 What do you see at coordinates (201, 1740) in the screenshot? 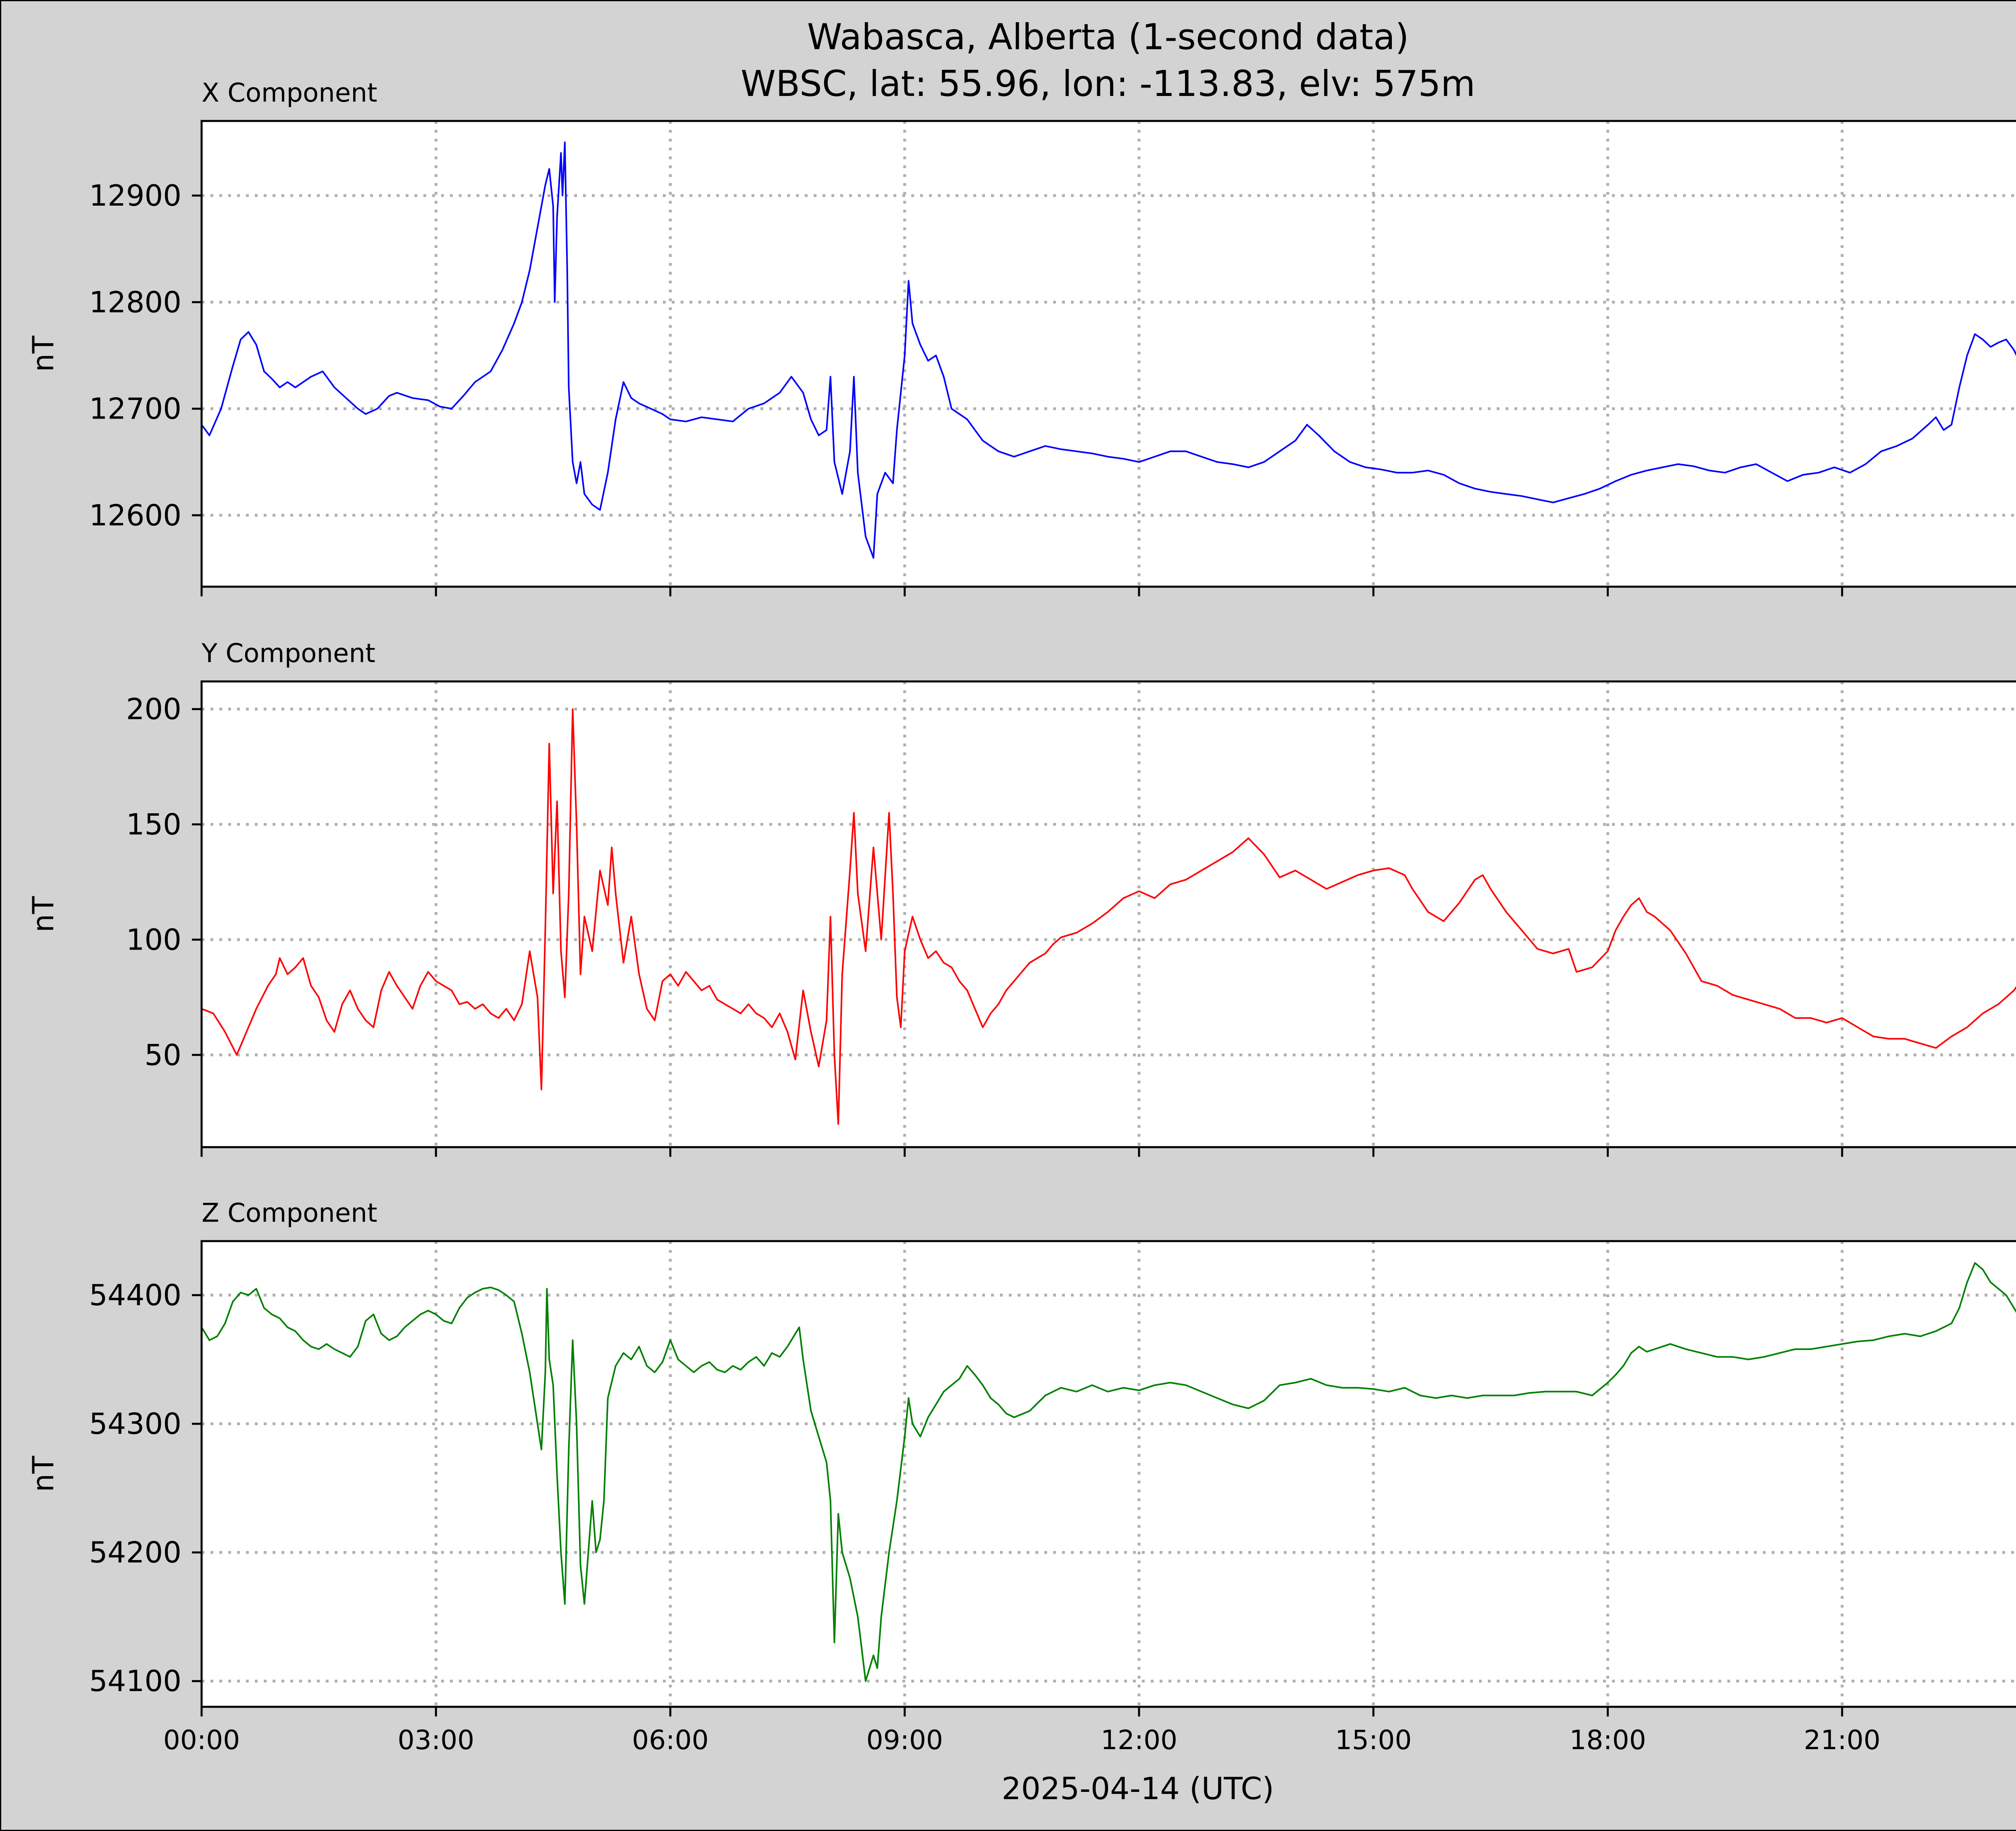
I see `x-tick-label-z-0: 00:00` at bounding box center [201, 1740].